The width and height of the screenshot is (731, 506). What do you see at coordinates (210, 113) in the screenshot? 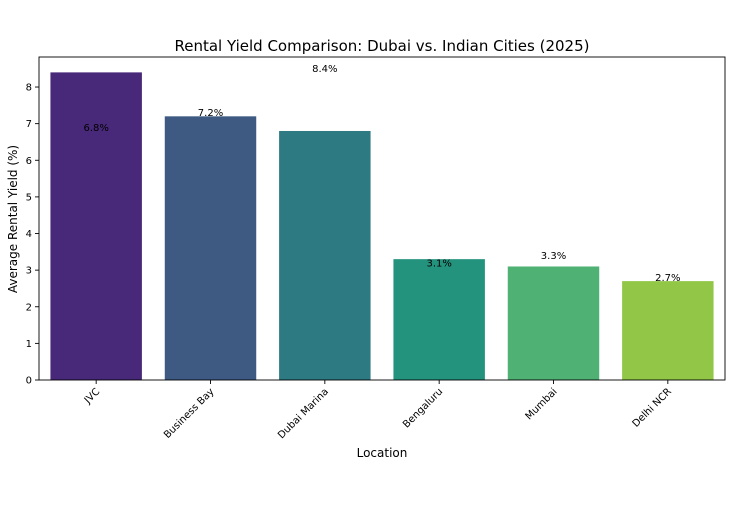
I see `data-label-1: 7.2%` at bounding box center [210, 113].